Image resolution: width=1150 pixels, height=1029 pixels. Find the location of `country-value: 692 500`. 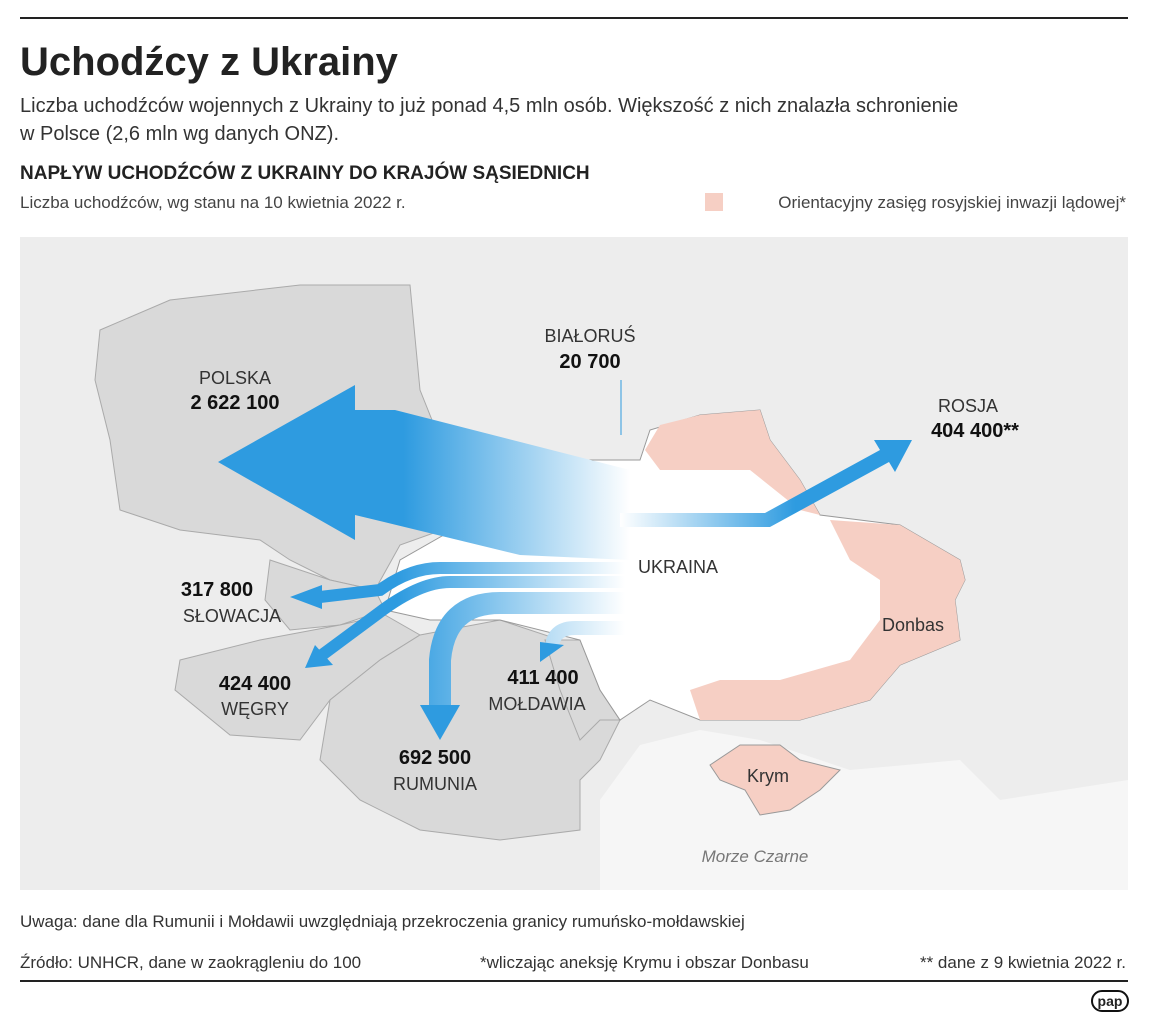

country-value: 692 500 is located at coordinates (435, 758).